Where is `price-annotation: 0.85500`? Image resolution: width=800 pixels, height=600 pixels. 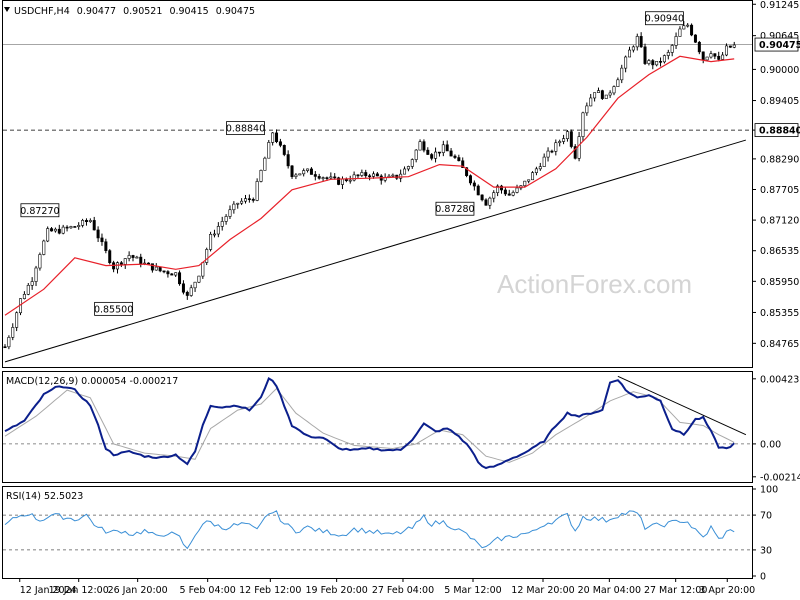 price-annotation: 0.85500 is located at coordinates (113, 308).